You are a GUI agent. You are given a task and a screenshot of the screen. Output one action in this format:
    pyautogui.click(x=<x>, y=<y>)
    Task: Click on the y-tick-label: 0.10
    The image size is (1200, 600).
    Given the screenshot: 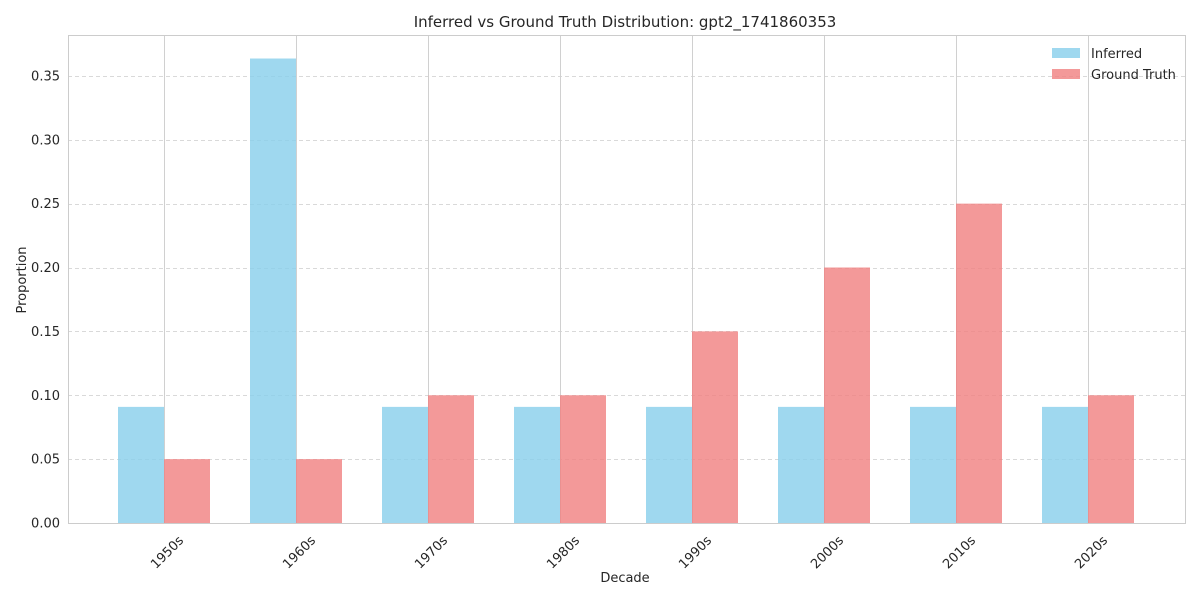 What is the action you would take?
    pyautogui.click(x=45, y=396)
    